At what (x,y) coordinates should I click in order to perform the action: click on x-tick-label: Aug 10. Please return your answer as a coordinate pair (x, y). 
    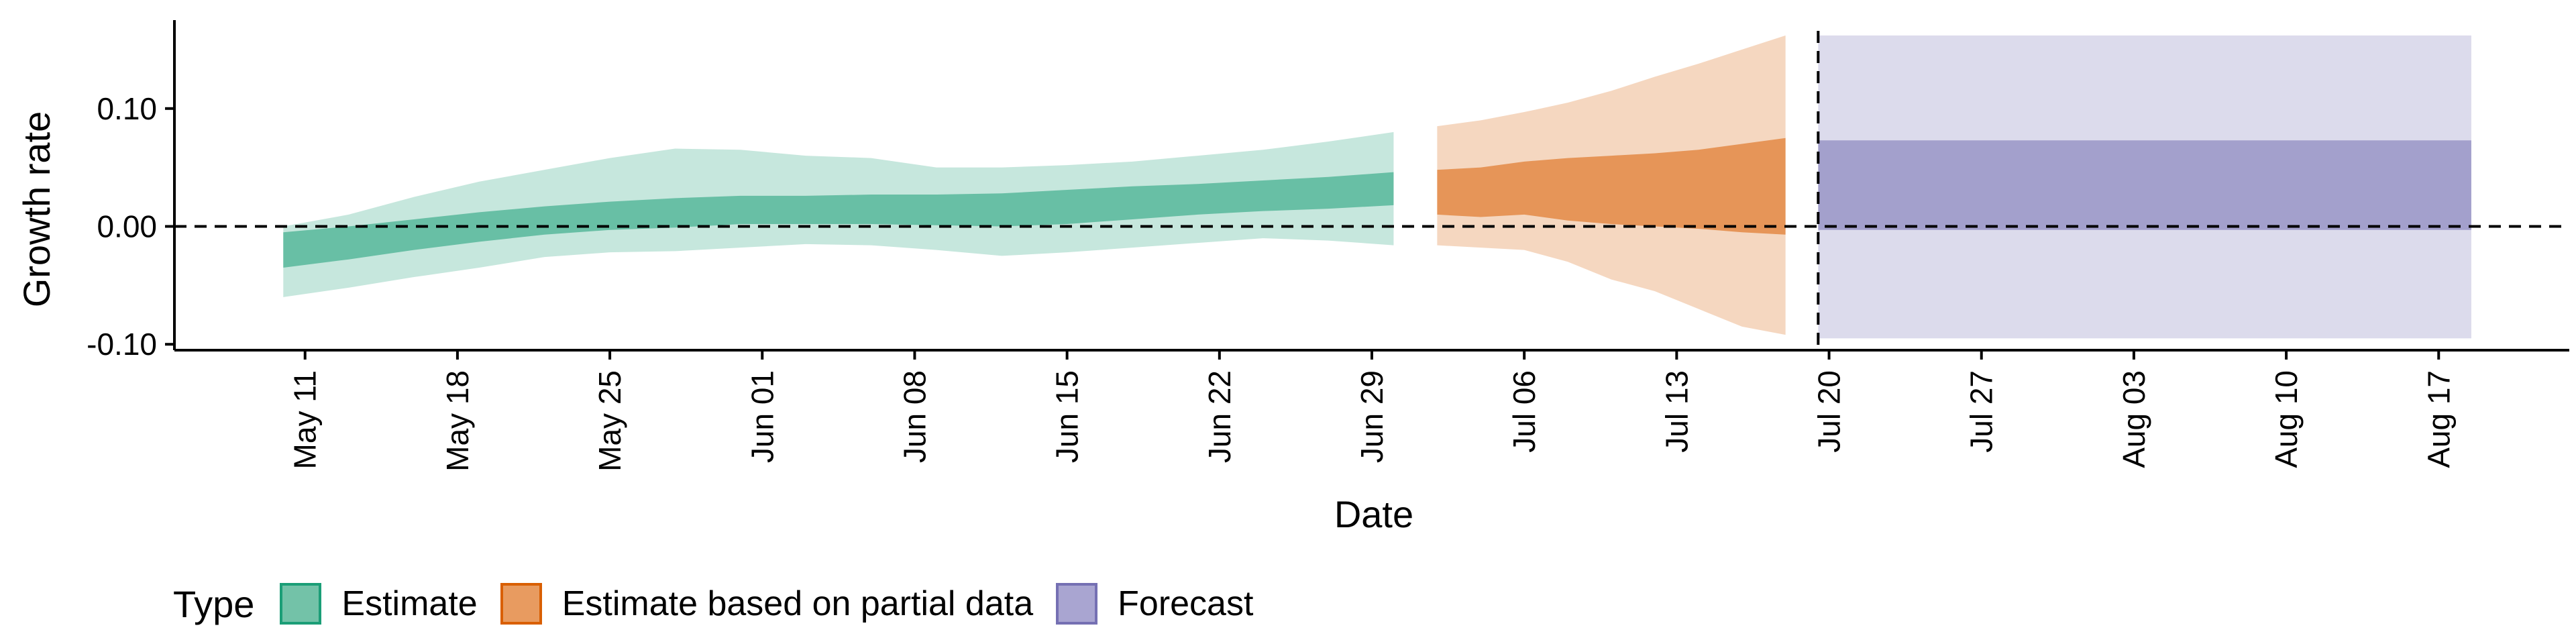
    Looking at the image, I should click on (2286, 419).